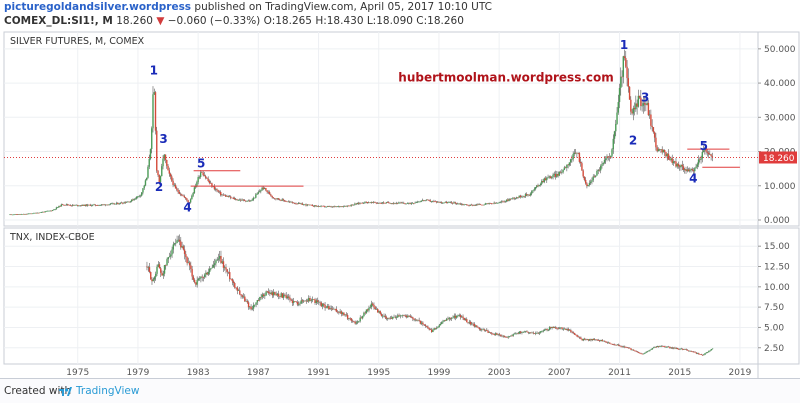  I want to click on symbol-name: COMEX_DL:SI1!, M, so click(58, 21).